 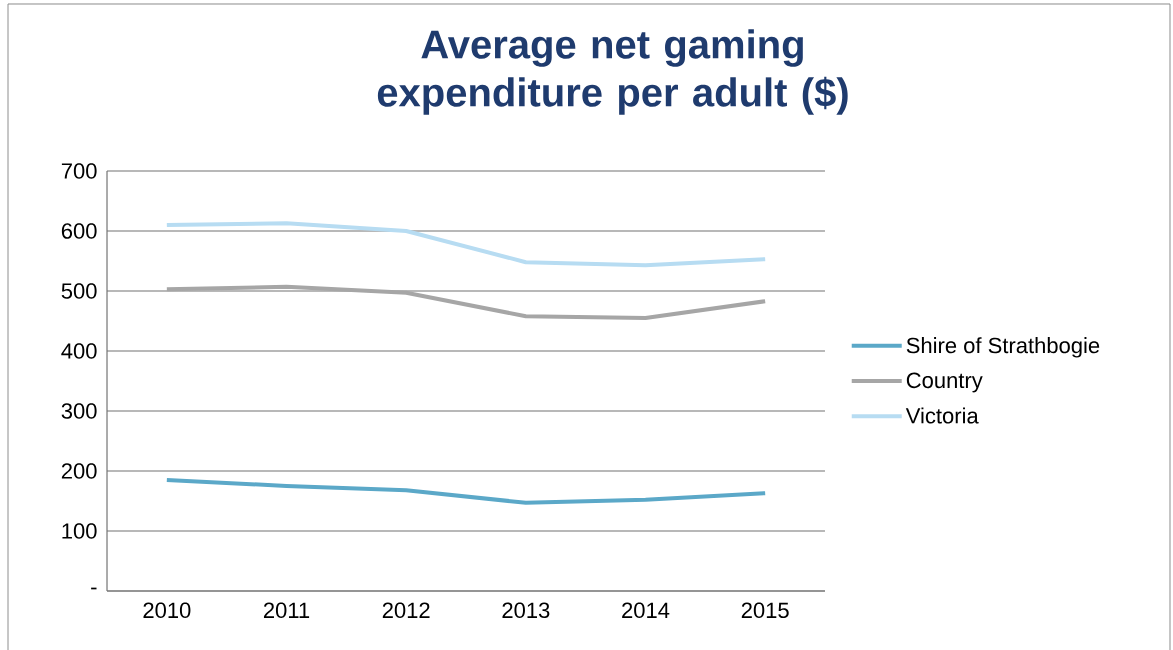 What do you see at coordinates (79, 351) in the screenshot?
I see `y-tick-label: 400` at bounding box center [79, 351].